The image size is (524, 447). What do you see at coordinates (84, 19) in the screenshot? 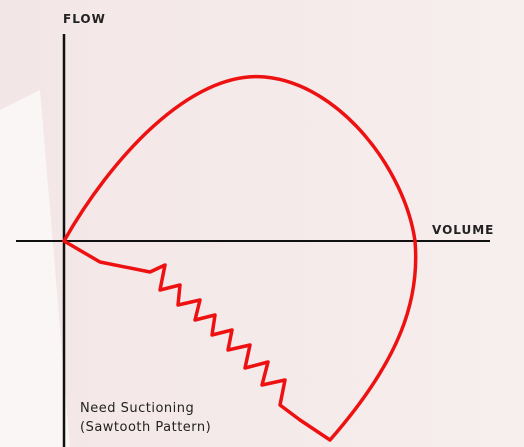
I see `flow-label: FLOW` at bounding box center [84, 19].